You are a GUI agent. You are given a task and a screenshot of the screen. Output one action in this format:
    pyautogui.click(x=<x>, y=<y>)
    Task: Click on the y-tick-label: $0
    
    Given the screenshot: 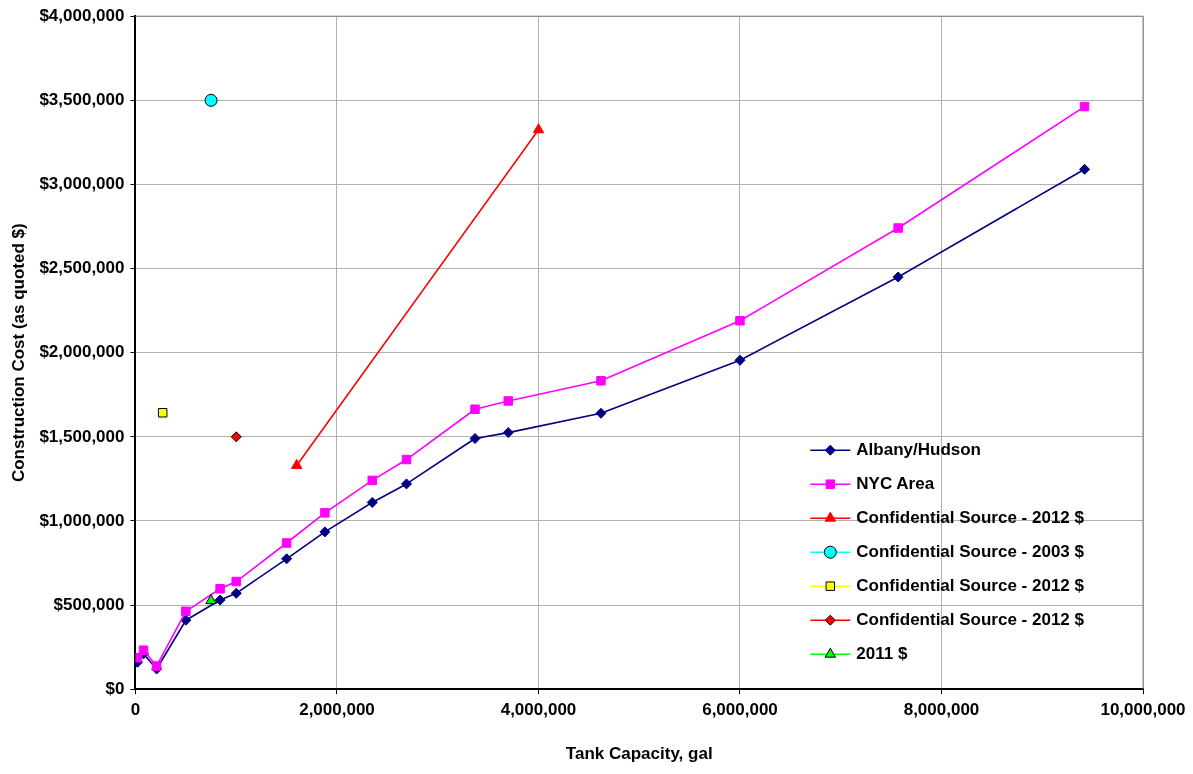 What is the action you would take?
    pyautogui.click(x=115, y=688)
    